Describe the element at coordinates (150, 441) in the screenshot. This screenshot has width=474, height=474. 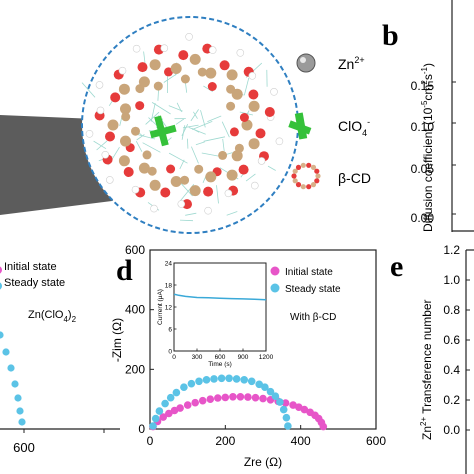
I see `panel-d-xtick-label: 0` at that location.